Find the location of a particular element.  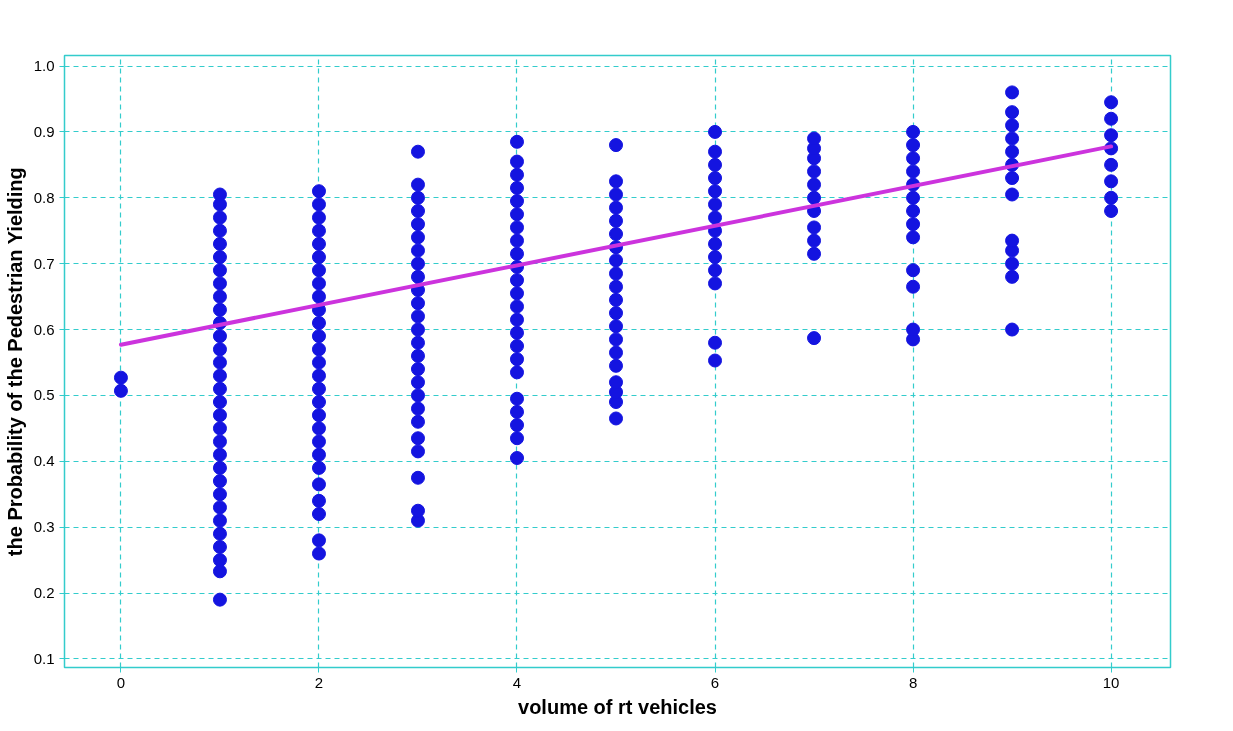

x-tick-label: 8 is located at coordinates (913, 682).